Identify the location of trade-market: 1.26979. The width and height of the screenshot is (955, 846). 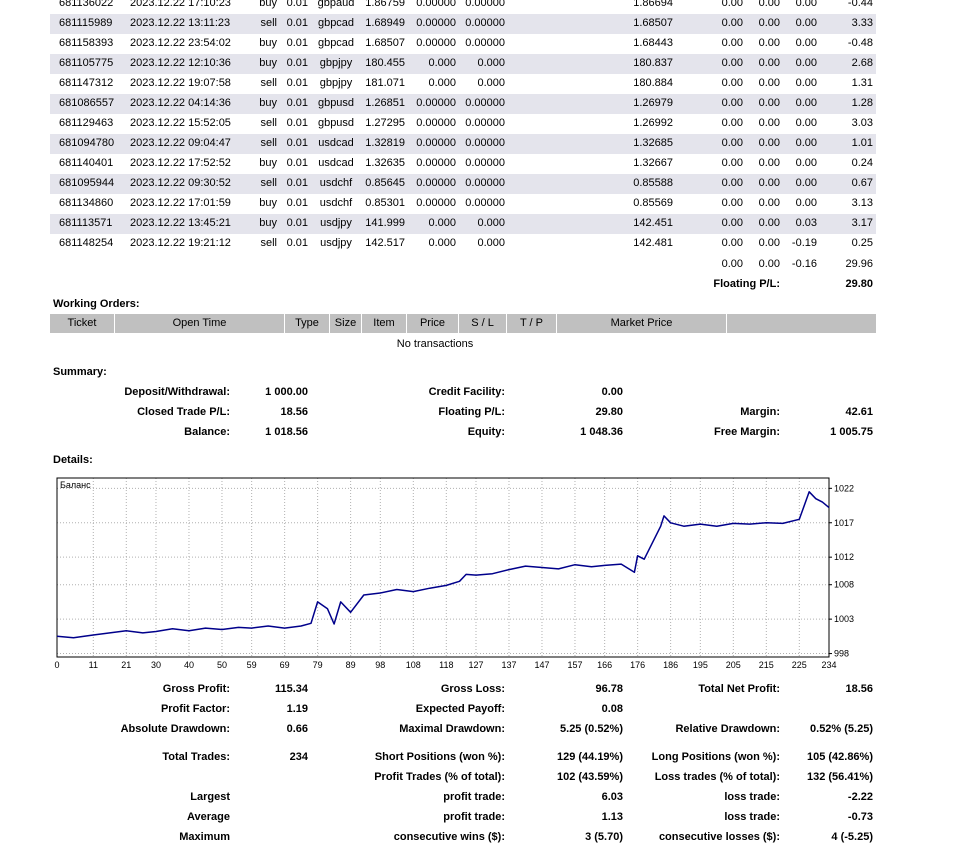
(653, 103).